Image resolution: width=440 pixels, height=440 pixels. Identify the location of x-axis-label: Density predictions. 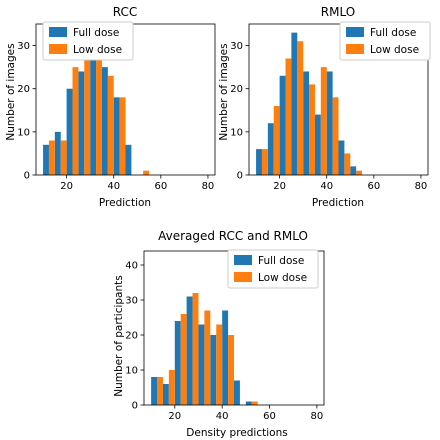
(236, 433).